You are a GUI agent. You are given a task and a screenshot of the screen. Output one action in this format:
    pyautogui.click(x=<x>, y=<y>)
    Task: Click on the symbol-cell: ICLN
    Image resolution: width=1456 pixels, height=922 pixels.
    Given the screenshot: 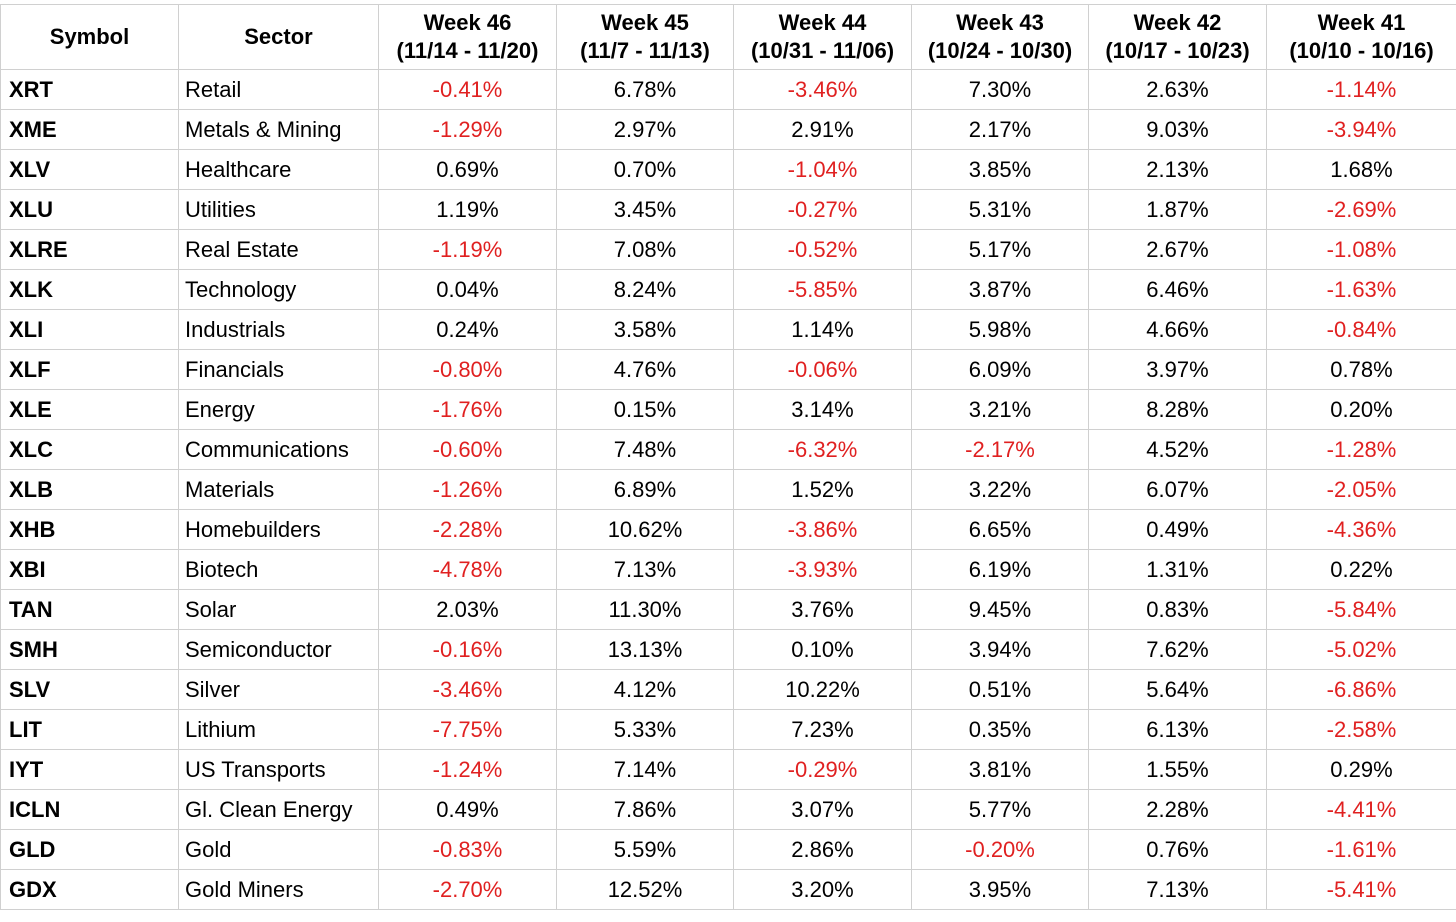 What is the action you would take?
    pyautogui.click(x=90, y=810)
    